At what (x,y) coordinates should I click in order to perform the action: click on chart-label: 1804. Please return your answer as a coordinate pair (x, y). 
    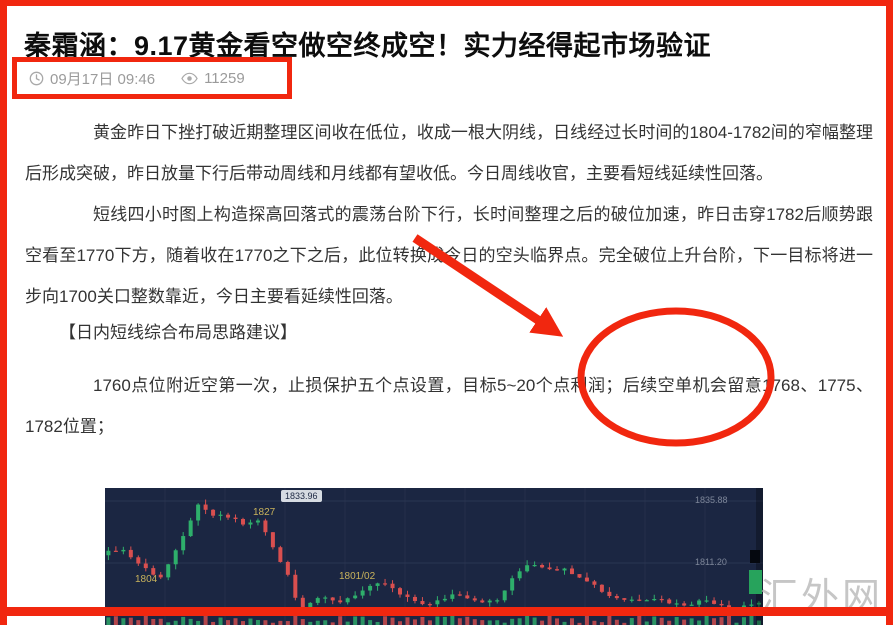
    Looking at the image, I should click on (146, 579).